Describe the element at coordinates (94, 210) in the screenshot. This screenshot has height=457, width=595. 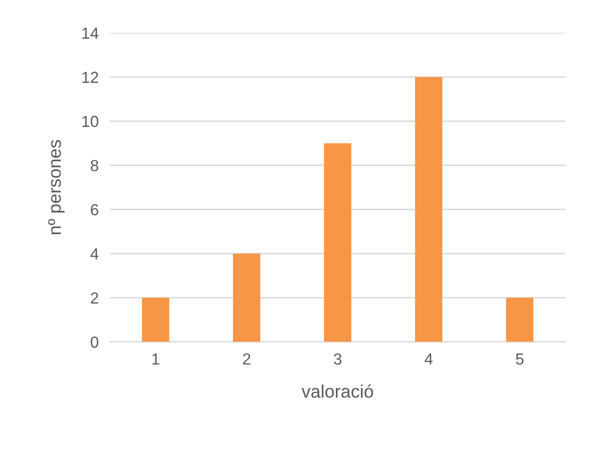
I see `y-tick-label: 6` at that location.